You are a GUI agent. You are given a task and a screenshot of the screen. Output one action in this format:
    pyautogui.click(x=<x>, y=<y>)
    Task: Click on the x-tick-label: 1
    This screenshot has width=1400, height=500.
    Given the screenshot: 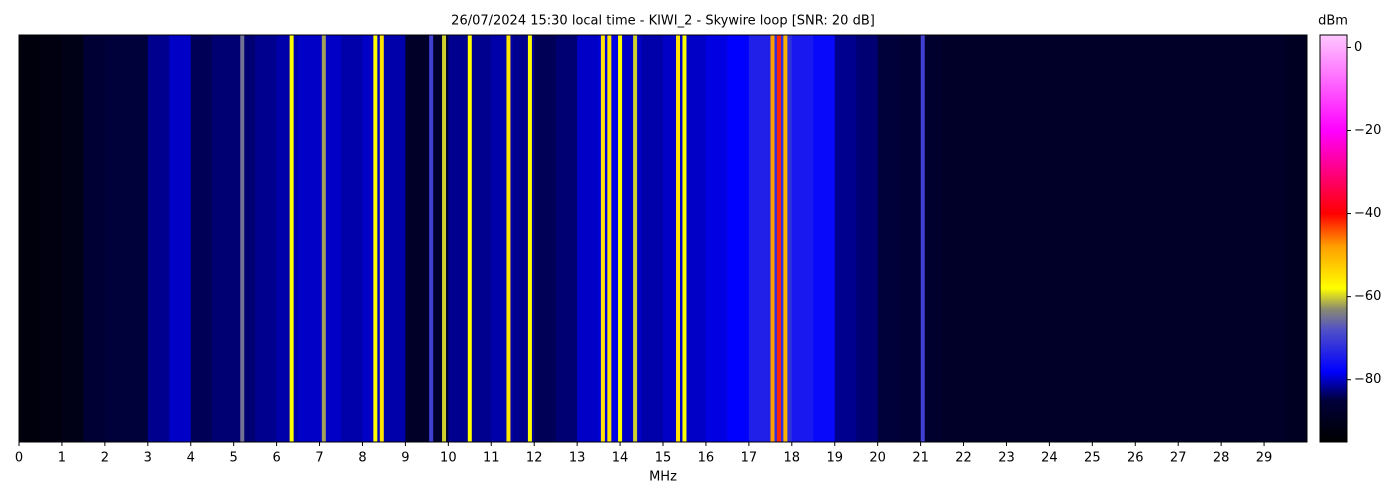 What is the action you would take?
    pyautogui.click(x=62, y=458)
    